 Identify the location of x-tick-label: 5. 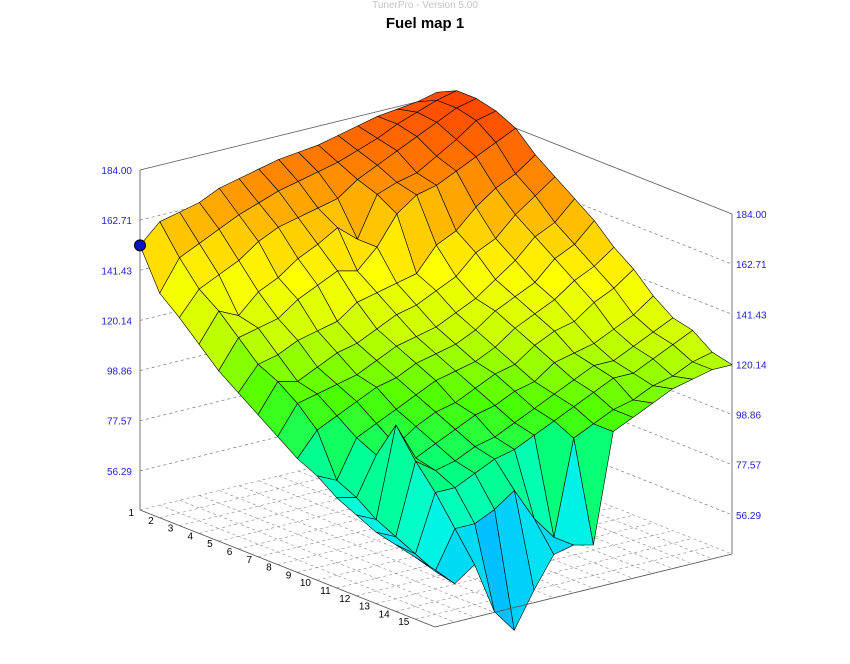
(210, 544).